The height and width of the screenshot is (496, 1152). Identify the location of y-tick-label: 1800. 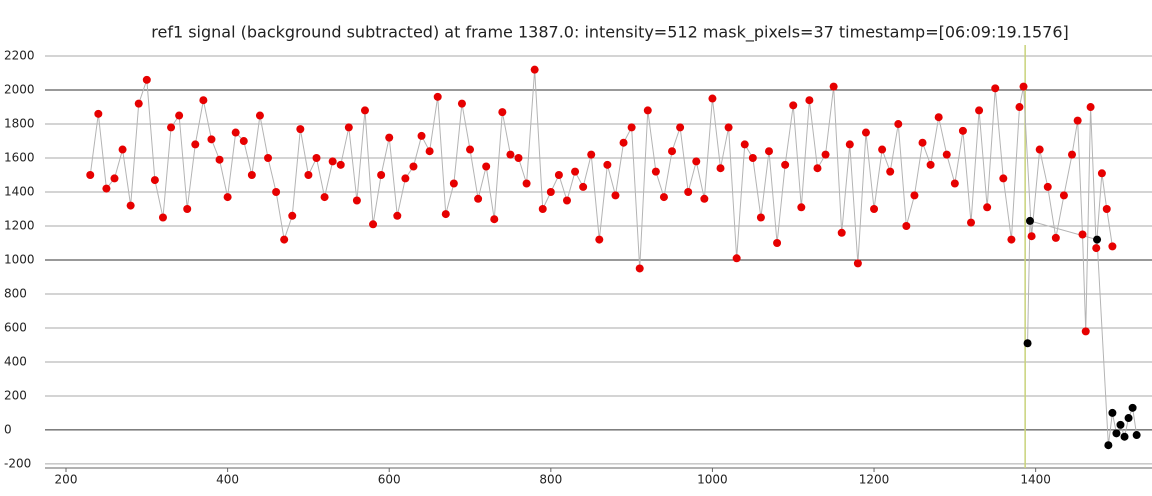
(19, 124).